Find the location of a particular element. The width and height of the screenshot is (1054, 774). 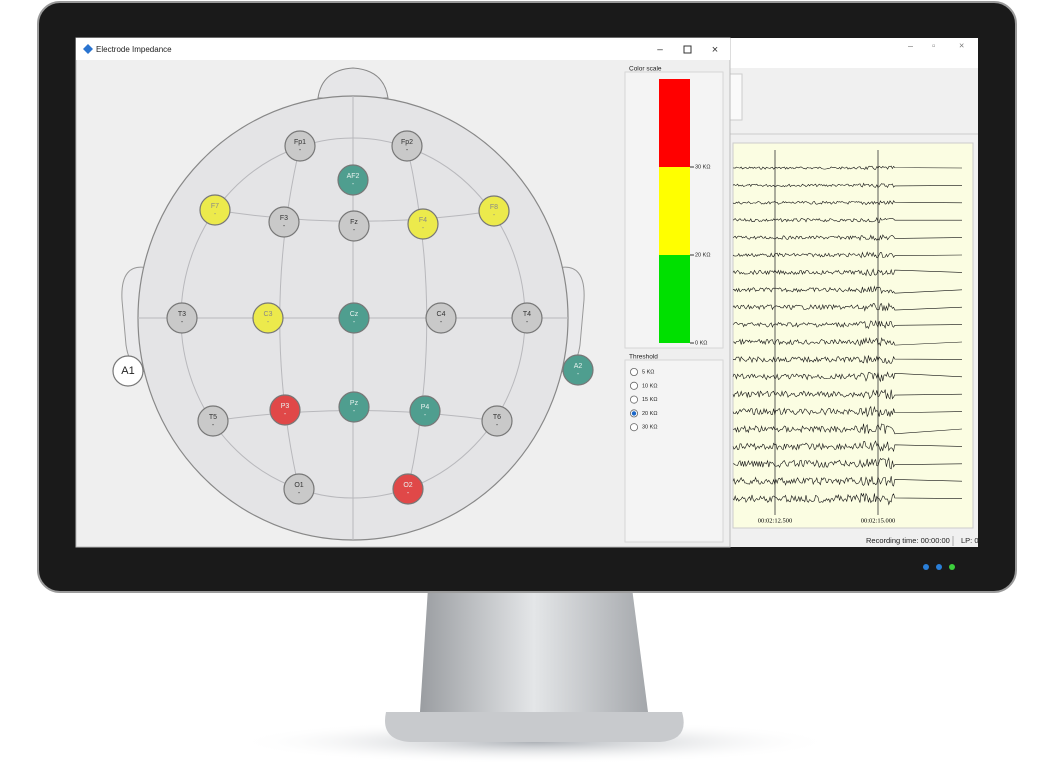

radio-label: 5 KΩ is located at coordinates (648, 372).